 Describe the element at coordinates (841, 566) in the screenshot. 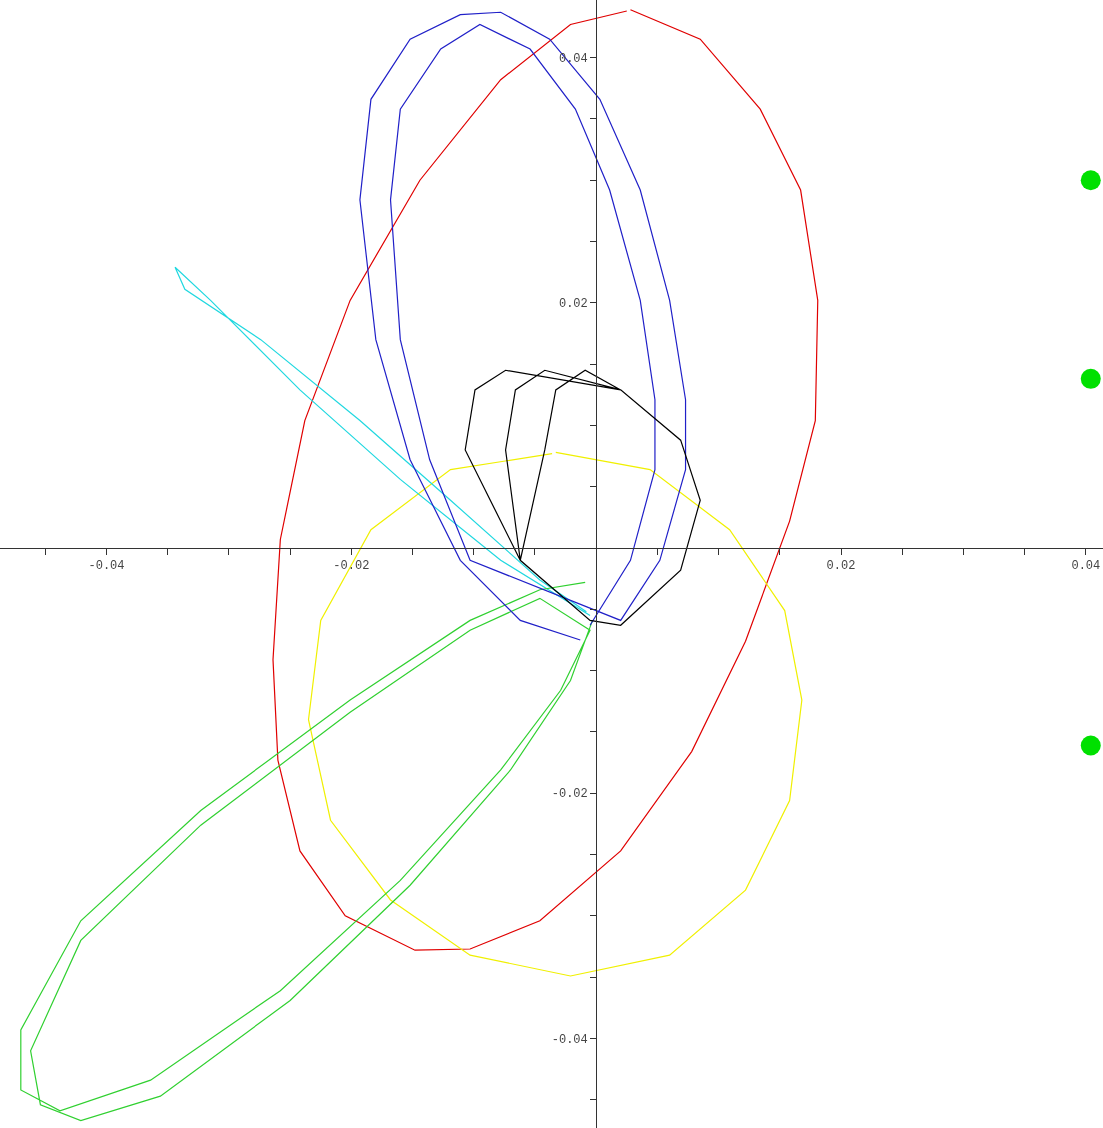

I see `x-tick-label: 0.02` at that location.